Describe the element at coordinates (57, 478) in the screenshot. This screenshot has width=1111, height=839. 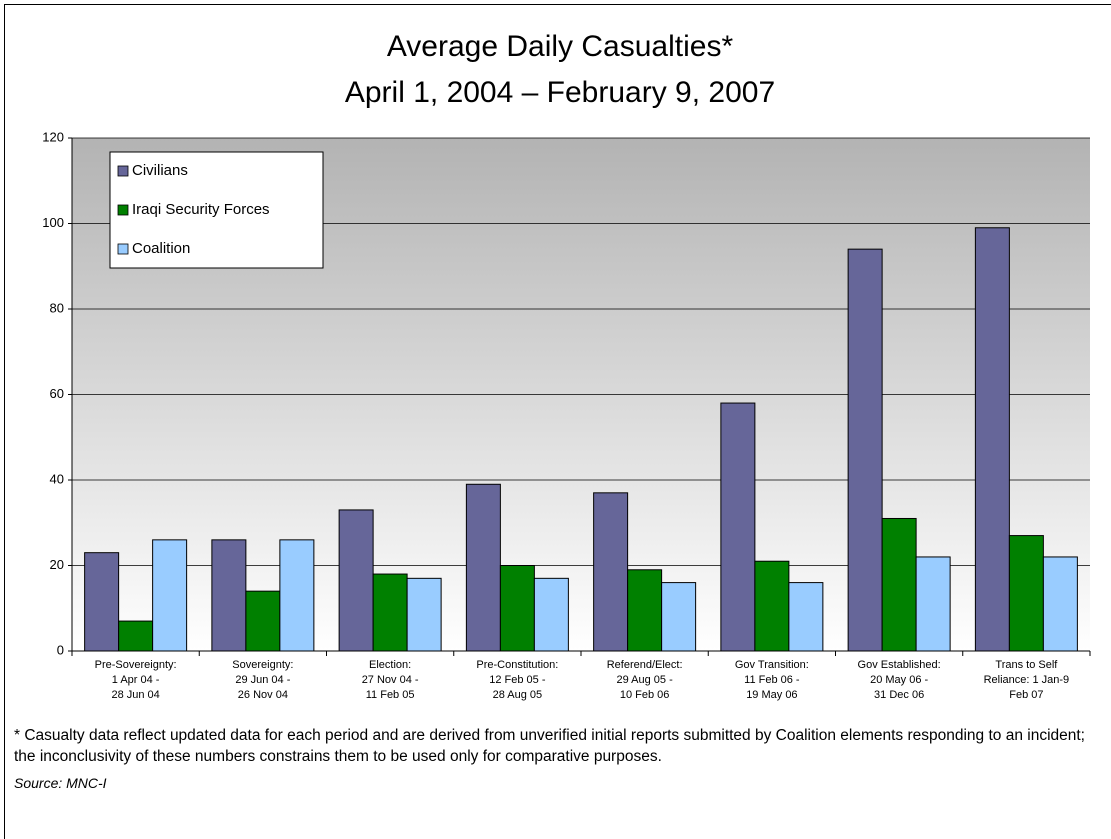
I see `y-tick-label: 40` at that location.